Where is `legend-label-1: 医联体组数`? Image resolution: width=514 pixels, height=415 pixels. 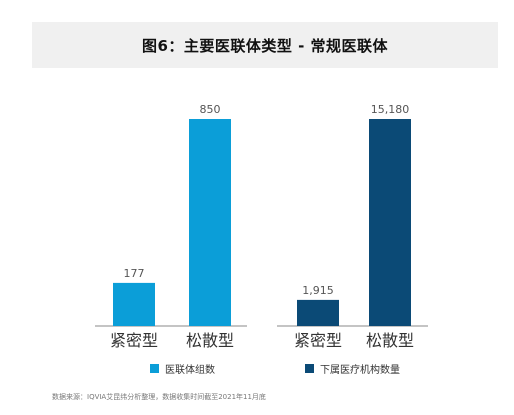
legend-label-1: 医联体组数 is located at coordinates (190, 370).